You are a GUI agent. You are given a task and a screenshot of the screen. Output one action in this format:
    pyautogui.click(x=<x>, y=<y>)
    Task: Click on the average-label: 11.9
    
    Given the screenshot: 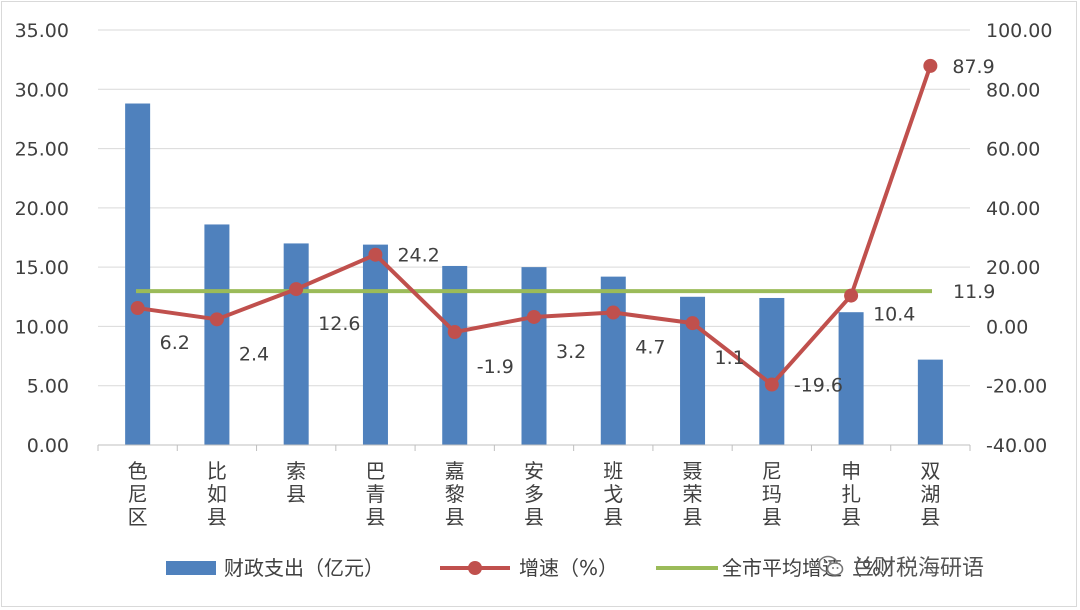 What is the action you would take?
    pyautogui.click(x=974, y=292)
    